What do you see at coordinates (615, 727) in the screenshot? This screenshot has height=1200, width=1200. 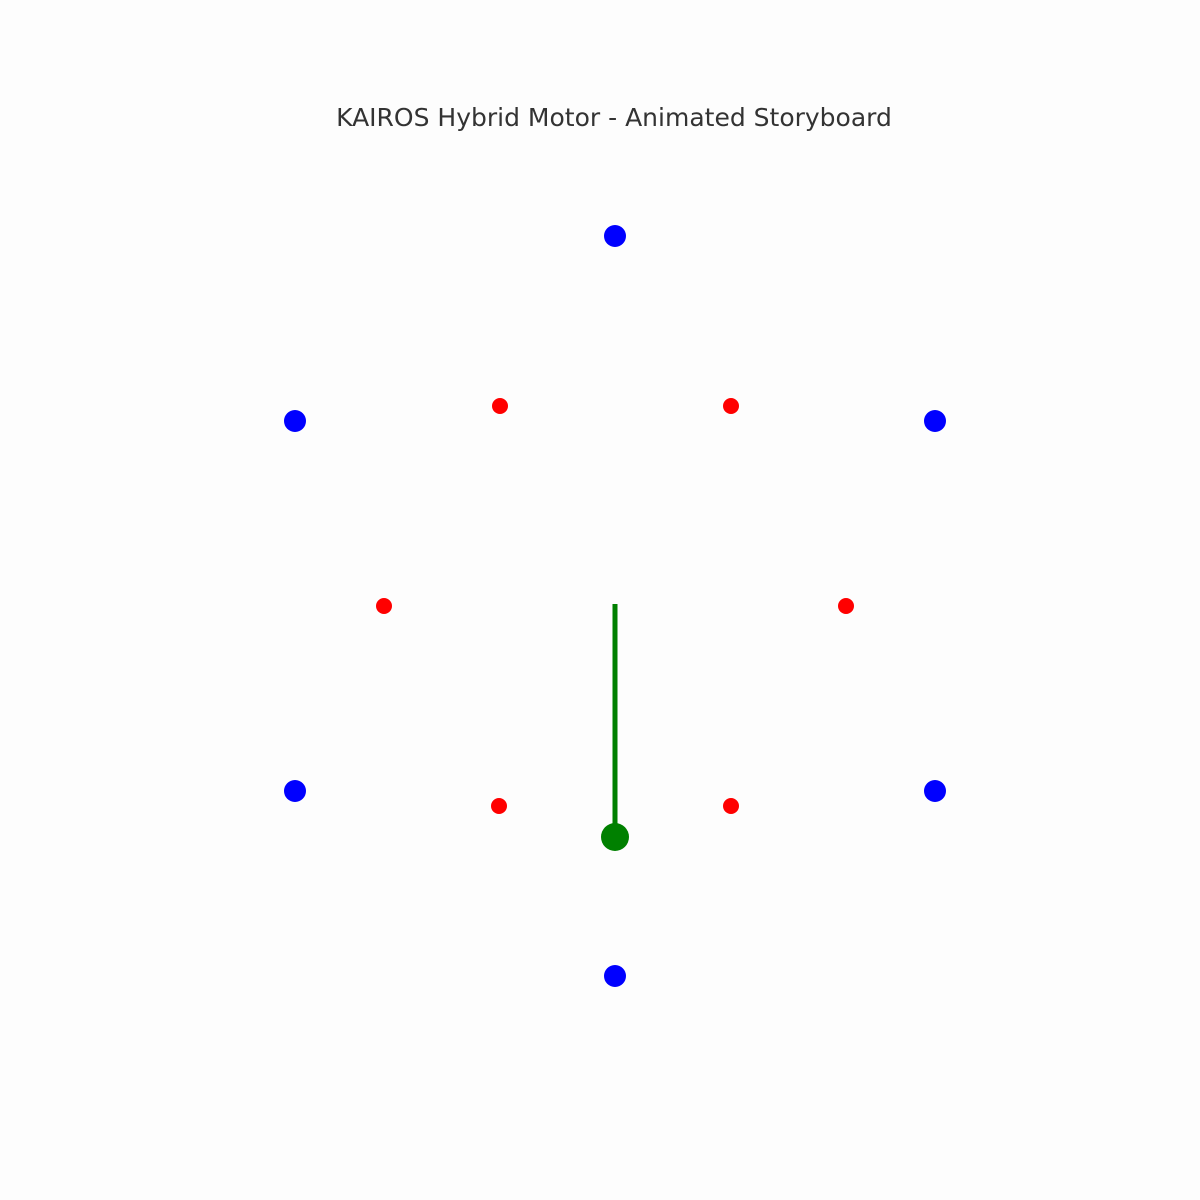 I see `rotor-arm` at bounding box center [615, 727].